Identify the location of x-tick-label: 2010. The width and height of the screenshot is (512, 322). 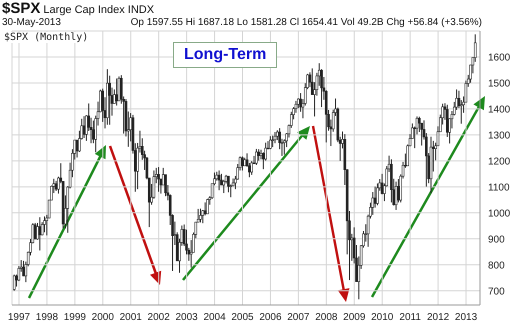
(382, 317).